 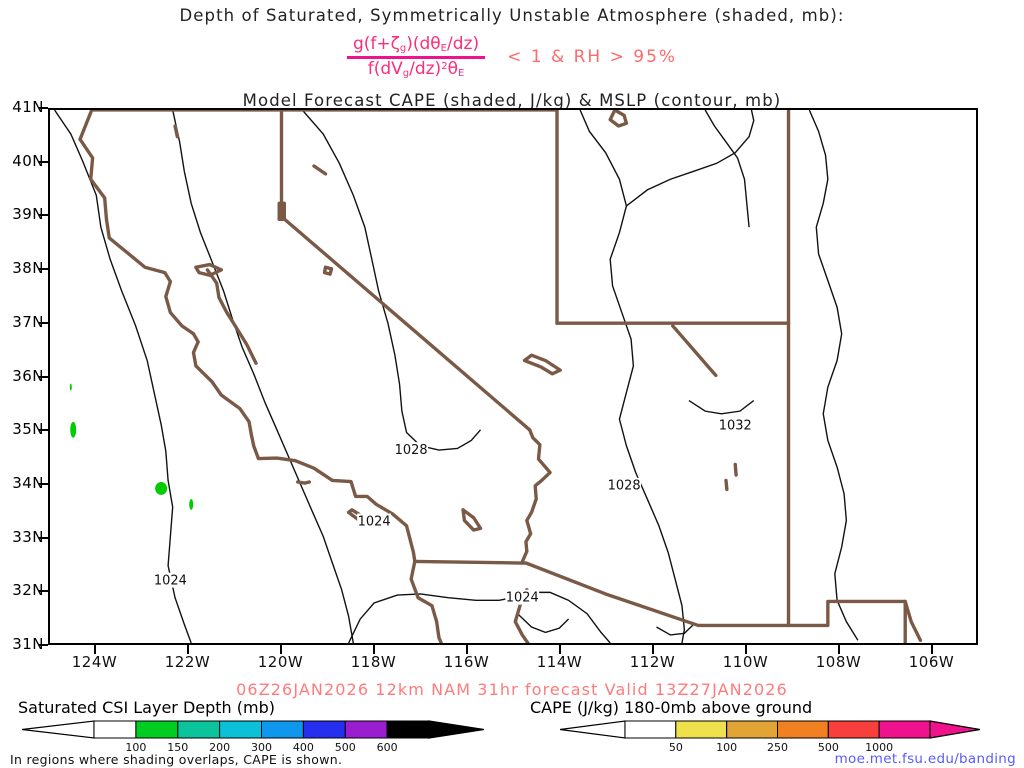 I want to click on lon-tick-label: 114W, so click(x=559, y=662).